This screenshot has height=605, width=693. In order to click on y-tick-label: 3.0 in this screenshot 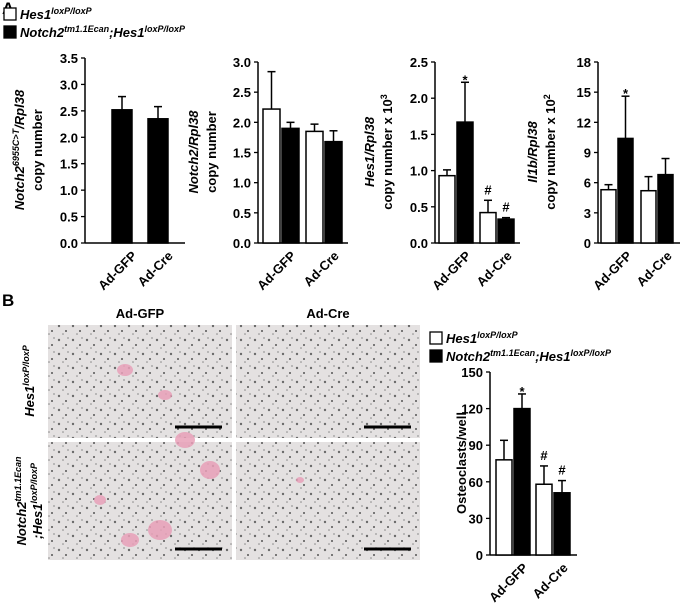, I will do `click(69, 84)`.